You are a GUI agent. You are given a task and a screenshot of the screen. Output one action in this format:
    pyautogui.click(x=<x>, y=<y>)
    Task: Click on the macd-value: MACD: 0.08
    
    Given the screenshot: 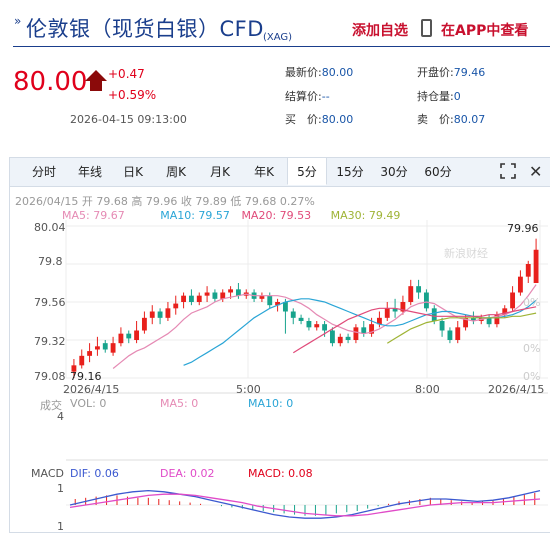 What is the action you would take?
    pyautogui.click(x=280, y=473)
    